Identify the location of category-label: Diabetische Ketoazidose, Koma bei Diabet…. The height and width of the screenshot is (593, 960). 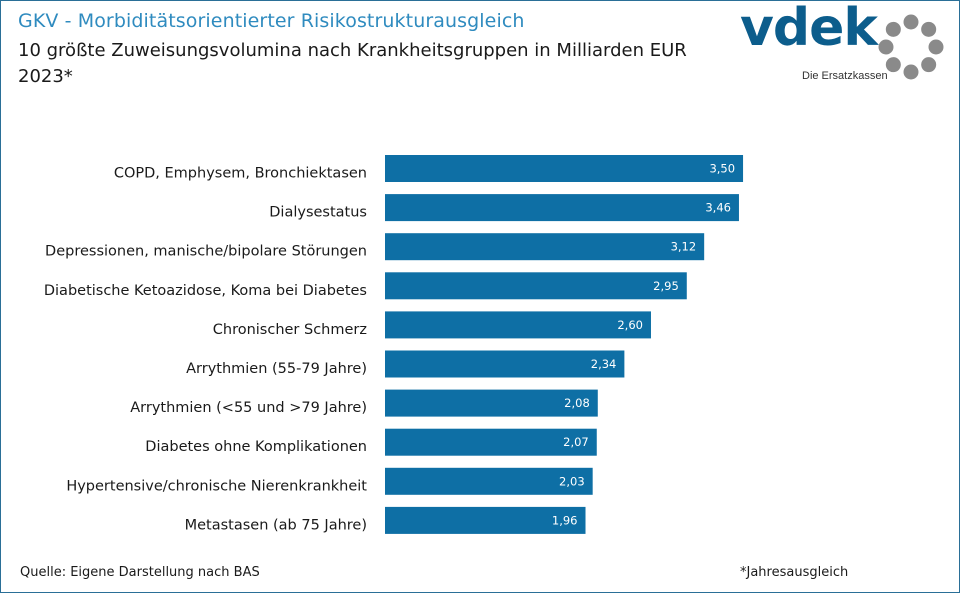
(205, 291).